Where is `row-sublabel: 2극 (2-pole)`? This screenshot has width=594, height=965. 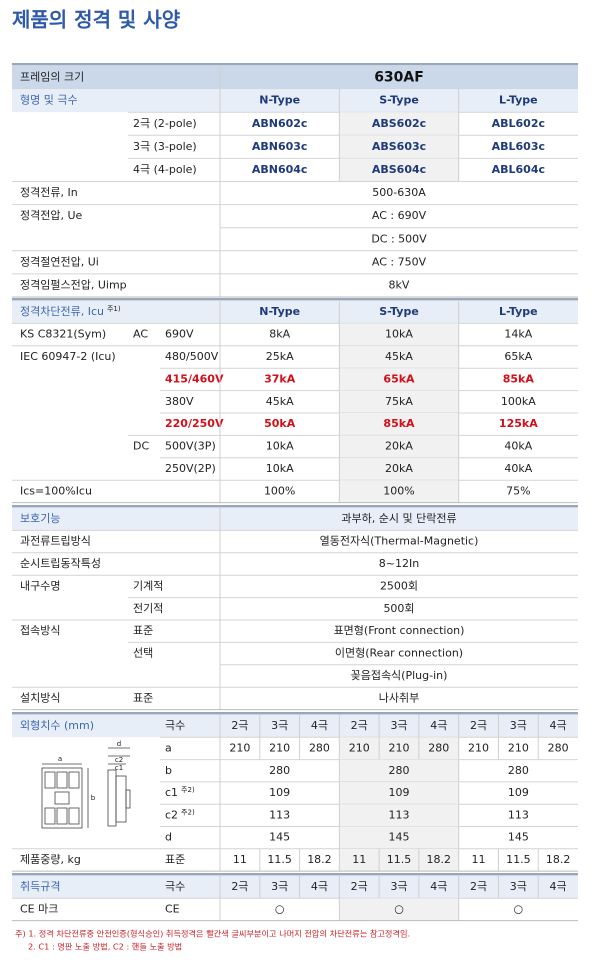
row-sublabel: 2극 (2-pole) is located at coordinates (165, 123).